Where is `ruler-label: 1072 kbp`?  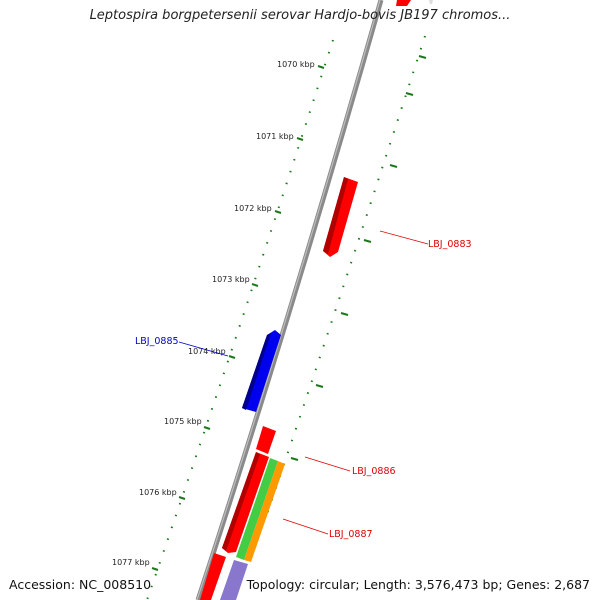 ruler-label: 1072 kbp is located at coordinates (253, 208).